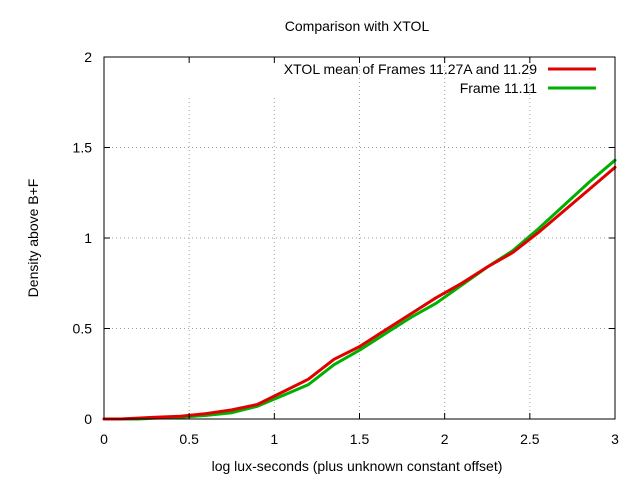  I want to click on x-tick-label: 0, so click(104, 439).